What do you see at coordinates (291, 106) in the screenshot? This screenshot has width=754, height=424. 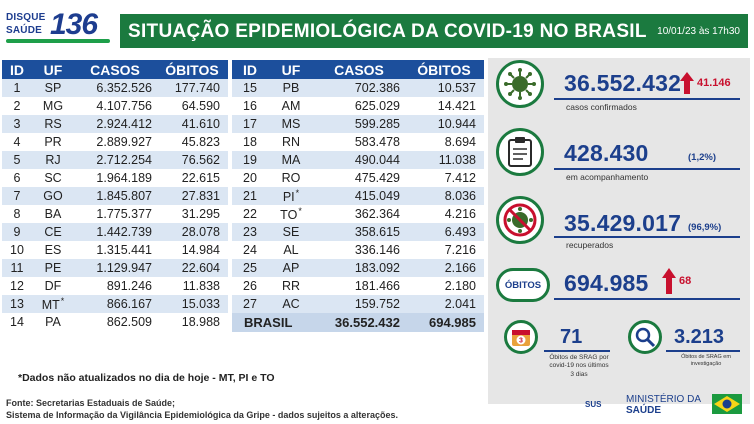 I see `cell-uf-text: AM` at bounding box center [291, 106].